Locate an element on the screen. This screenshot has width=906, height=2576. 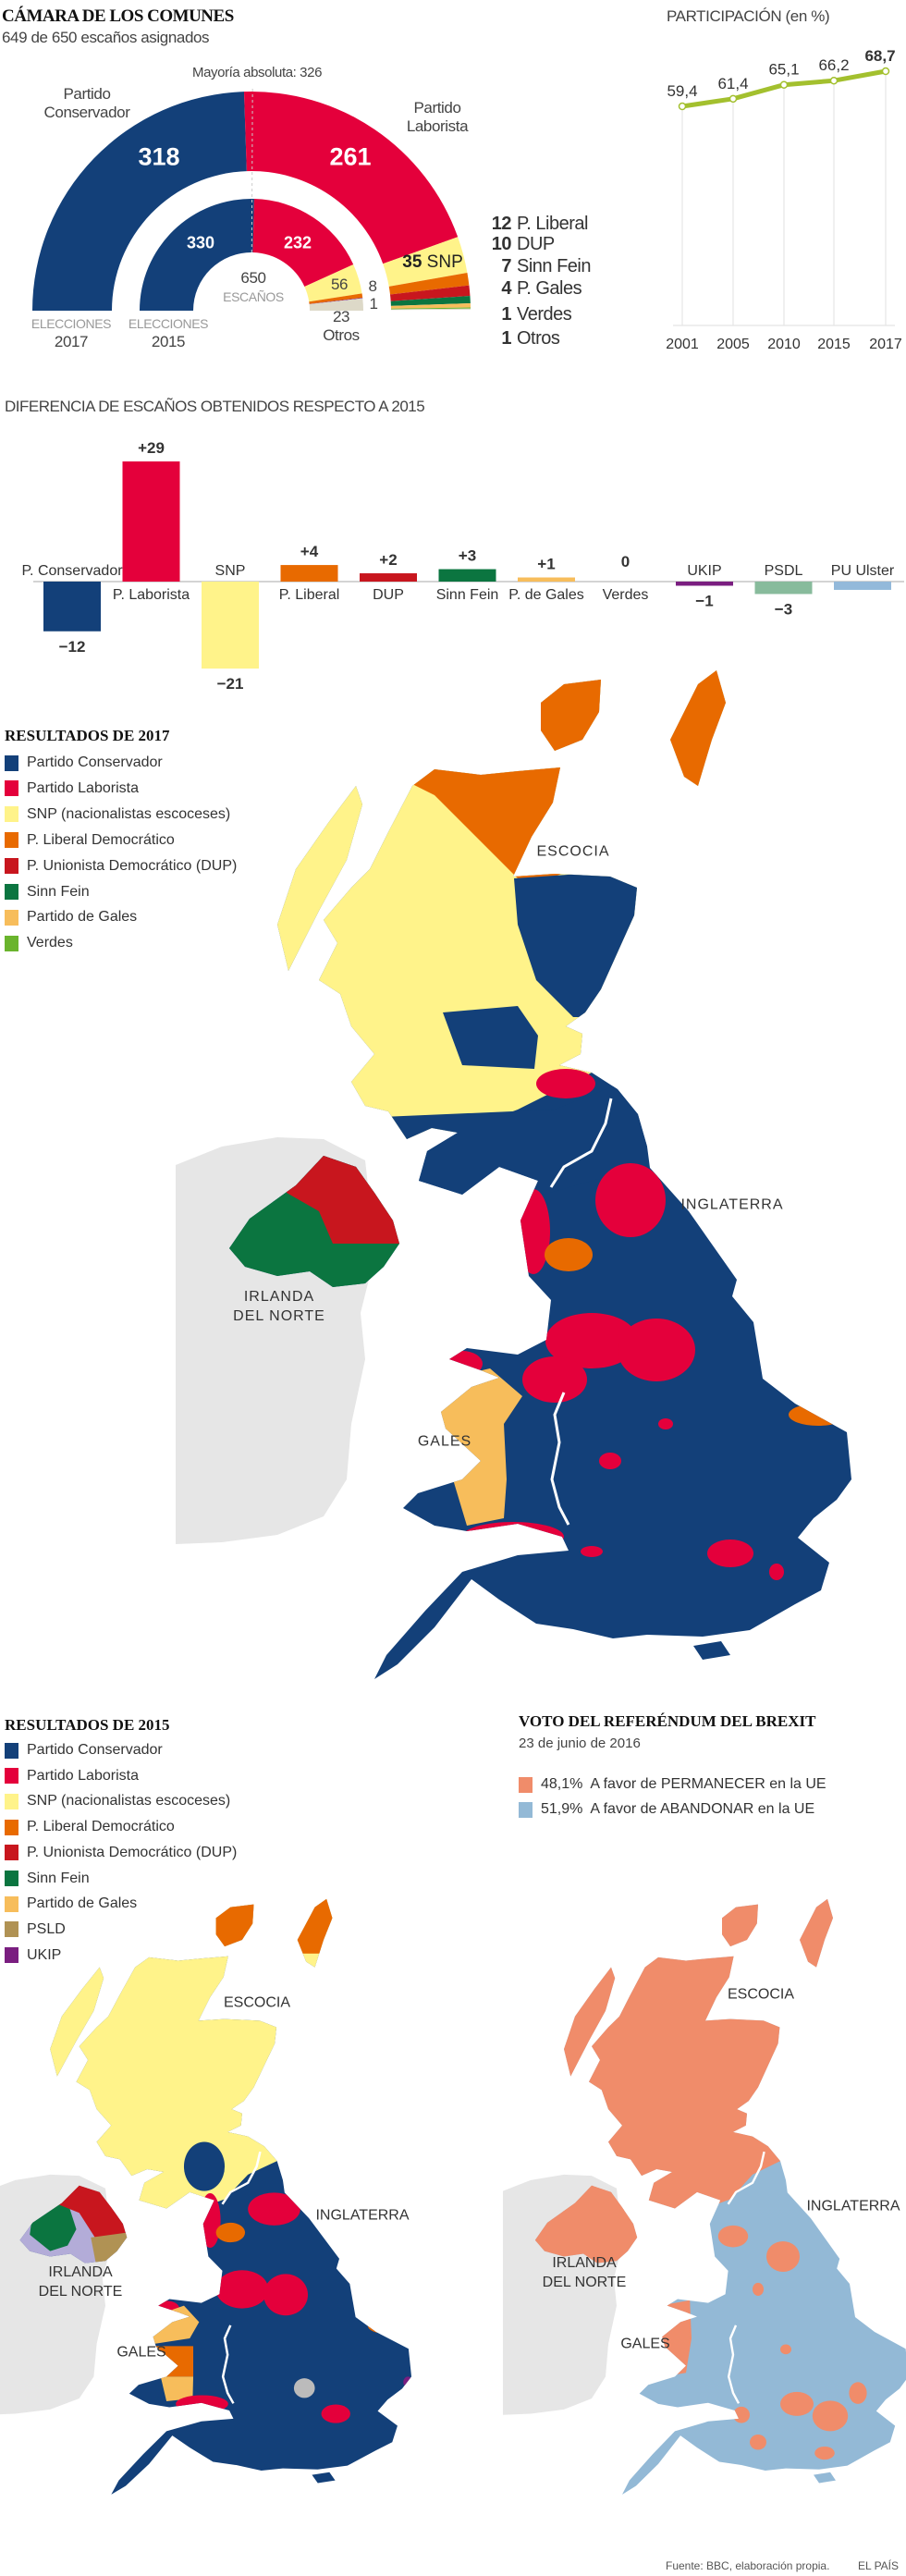
labour-seats-2015: 232 is located at coordinates (297, 242).